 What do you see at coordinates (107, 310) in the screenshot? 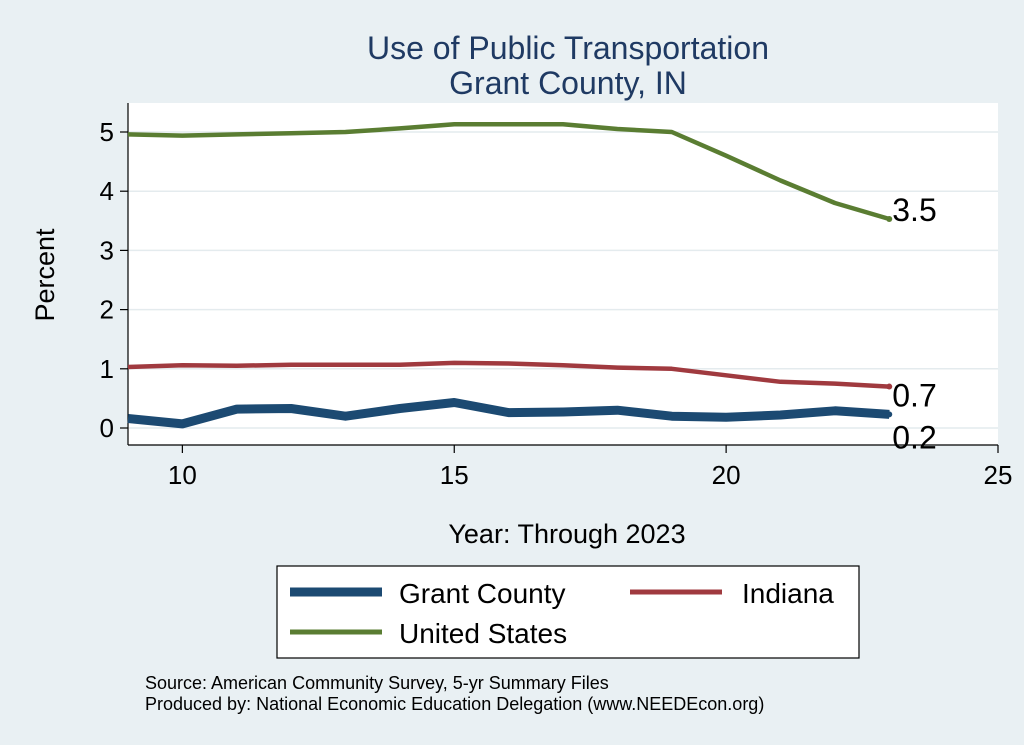
I see `y-tick-label: 2` at bounding box center [107, 310].